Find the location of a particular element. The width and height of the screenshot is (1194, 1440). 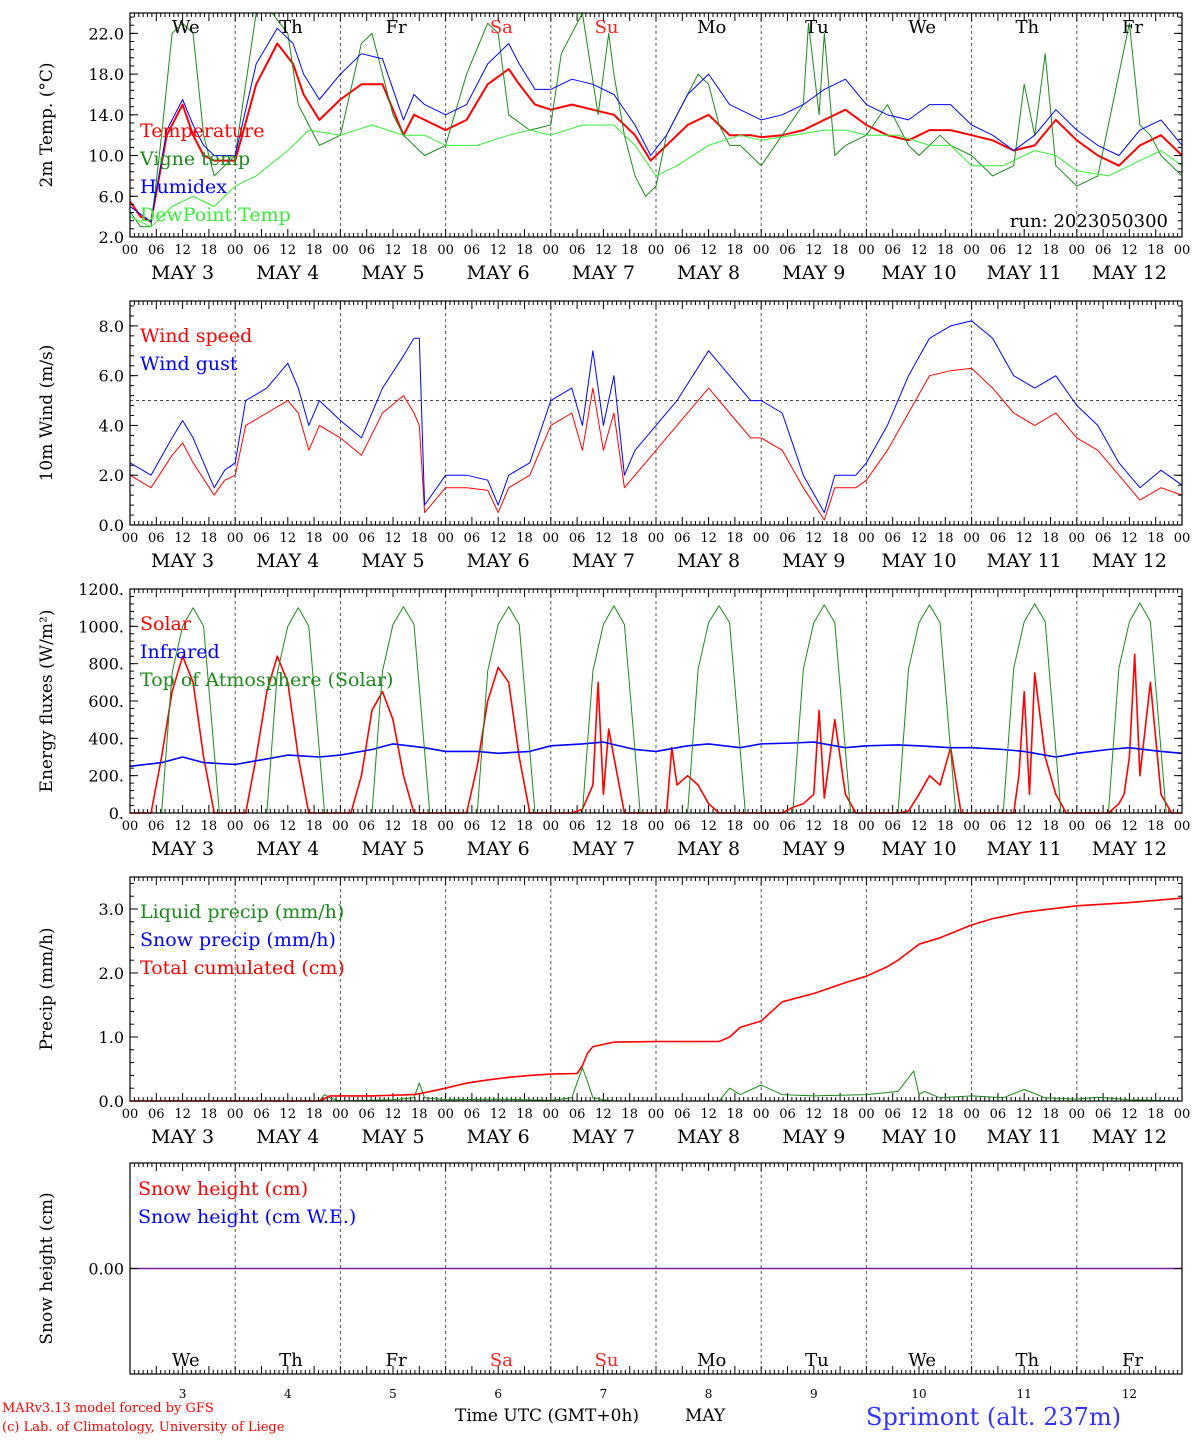

y-tick-label: 2.0 is located at coordinates (111, 475).